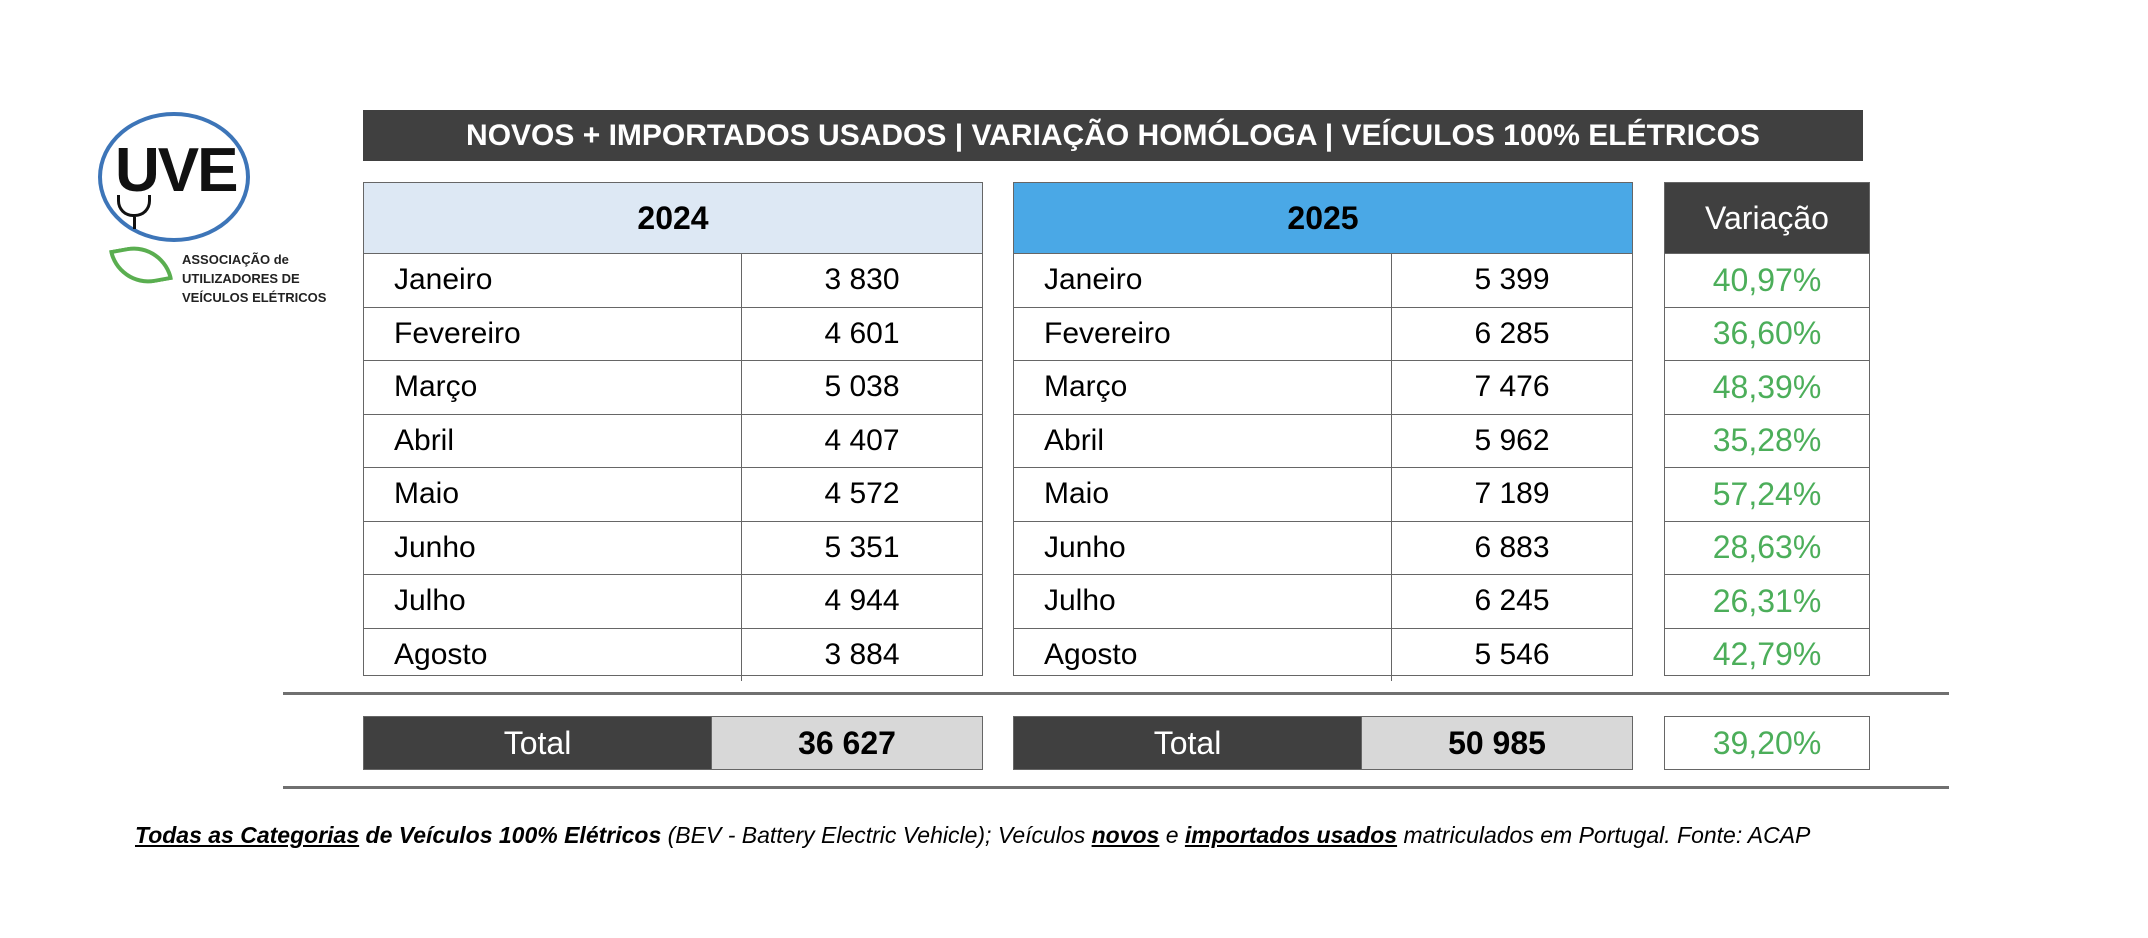 The width and height of the screenshot is (2148, 938). I want to click on logo-line-2: UTILIZADORES DE, so click(241, 278).